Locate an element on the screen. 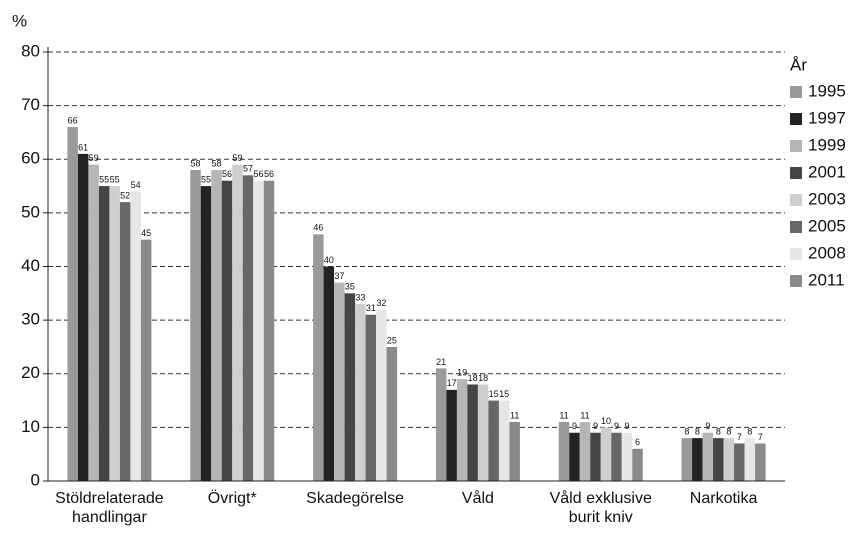 The width and height of the screenshot is (862, 537). legend-label: 2001 is located at coordinates (827, 171).